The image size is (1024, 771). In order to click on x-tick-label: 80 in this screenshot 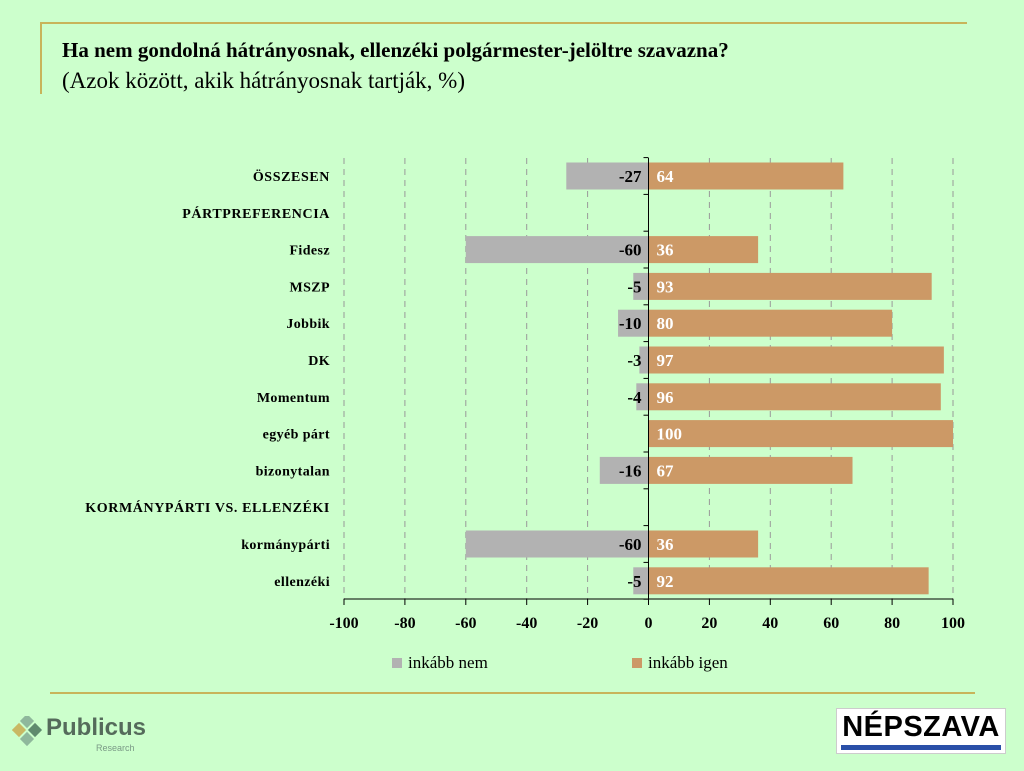, I will do `click(892, 623)`.